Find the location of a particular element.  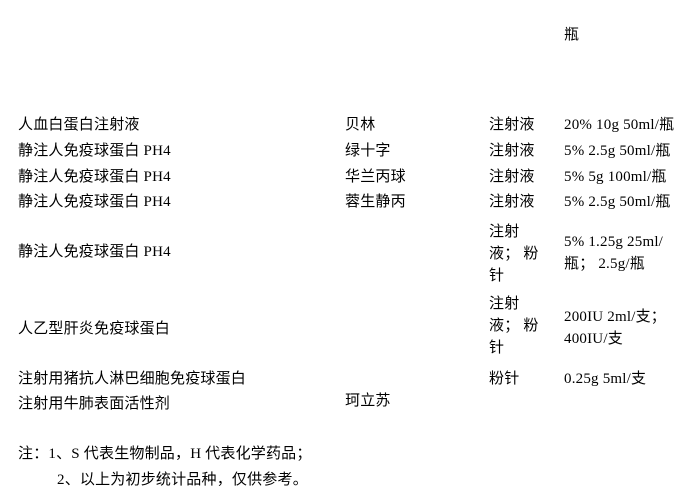

brand-cell: 绿十字 is located at coordinates (368, 151).